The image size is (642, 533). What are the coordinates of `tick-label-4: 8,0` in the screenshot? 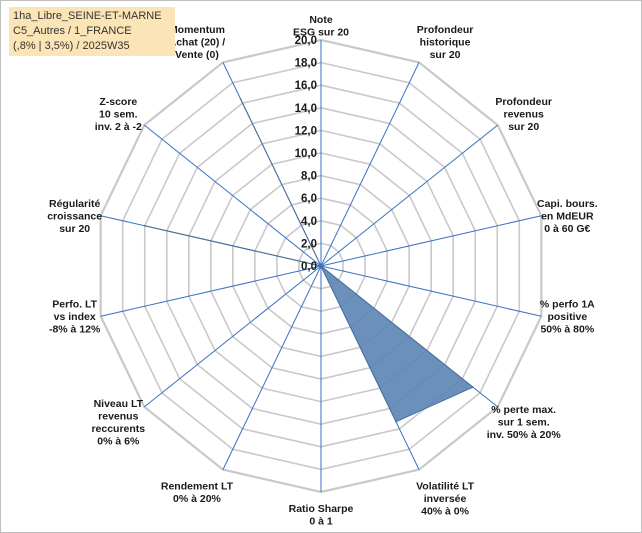 It's located at (309, 177).